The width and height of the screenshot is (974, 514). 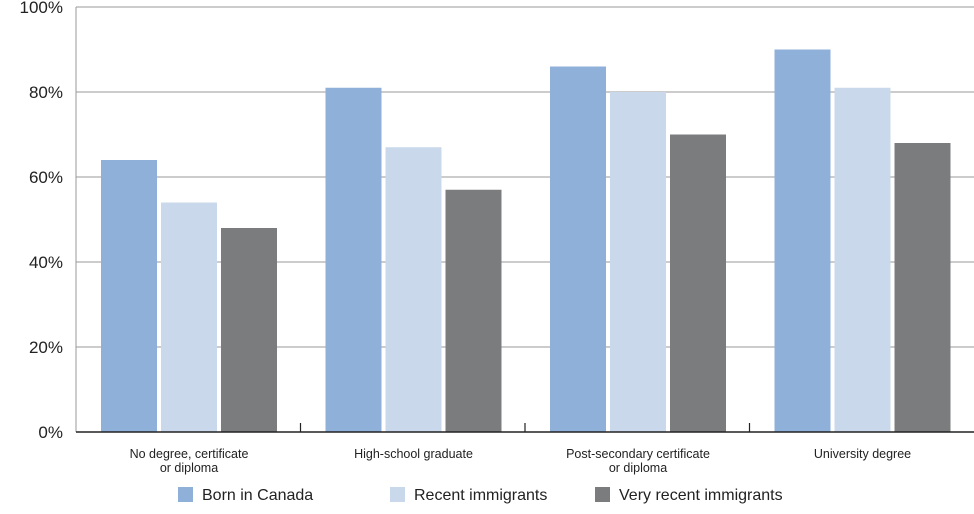 What do you see at coordinates (525, 428) in the screenshot?
I see `x-axis` at bounding box center [525, 428].